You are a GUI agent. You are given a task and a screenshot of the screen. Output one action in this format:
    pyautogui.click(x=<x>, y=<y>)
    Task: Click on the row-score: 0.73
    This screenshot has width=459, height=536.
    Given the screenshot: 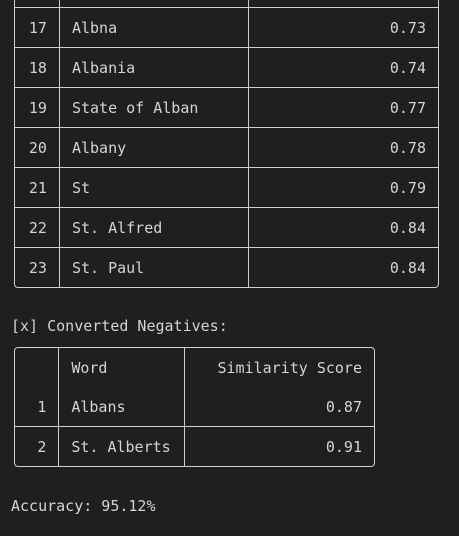 What is the action you would take?
    pyautogui.click(x=343, y=28)
    